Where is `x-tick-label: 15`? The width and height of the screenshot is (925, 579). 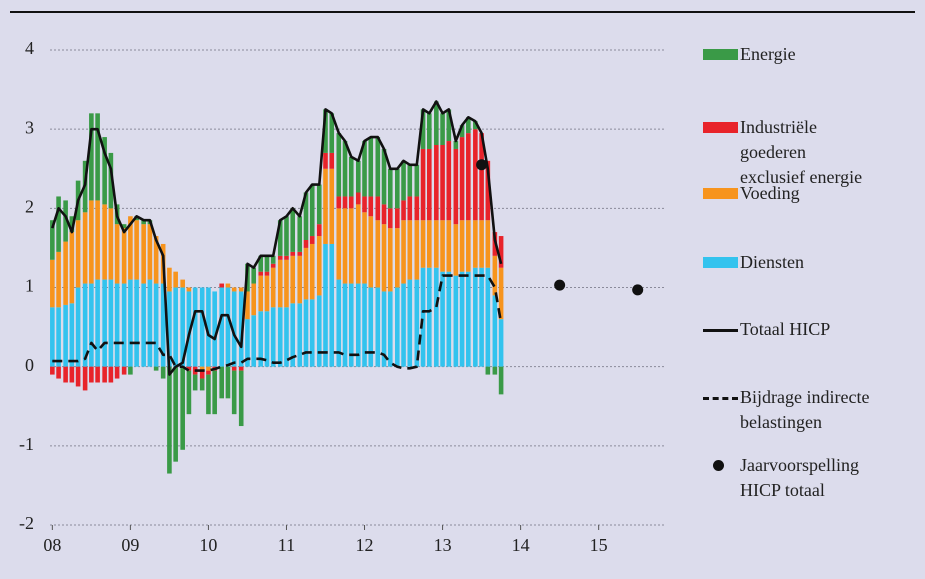
x-tick-label: 15 is located at coordinates (599, 545).